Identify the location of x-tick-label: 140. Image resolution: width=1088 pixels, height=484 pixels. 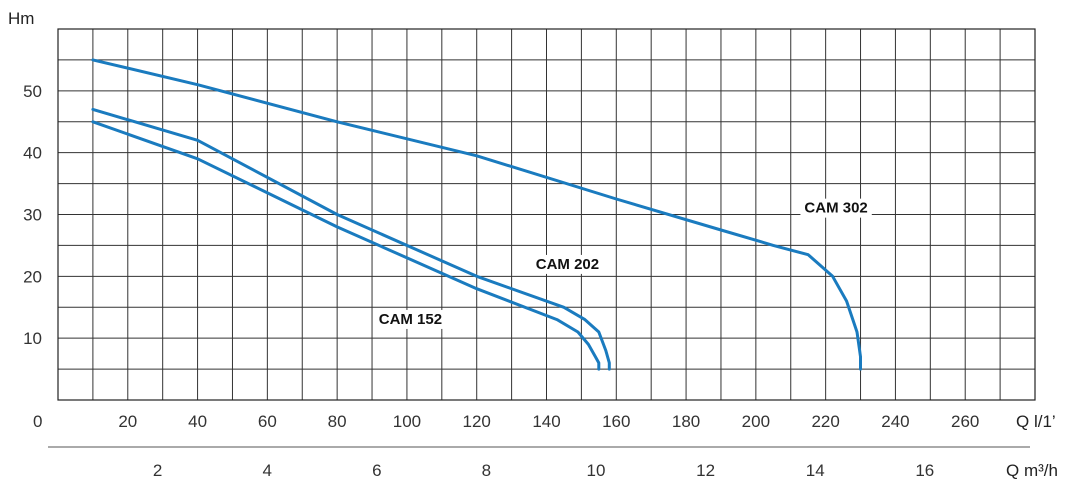
(546, 421).